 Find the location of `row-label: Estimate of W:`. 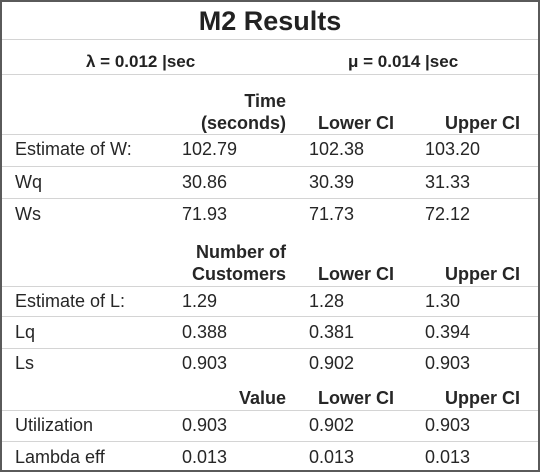

row-label: Estimate of W: is located at coordinates (73, 149).